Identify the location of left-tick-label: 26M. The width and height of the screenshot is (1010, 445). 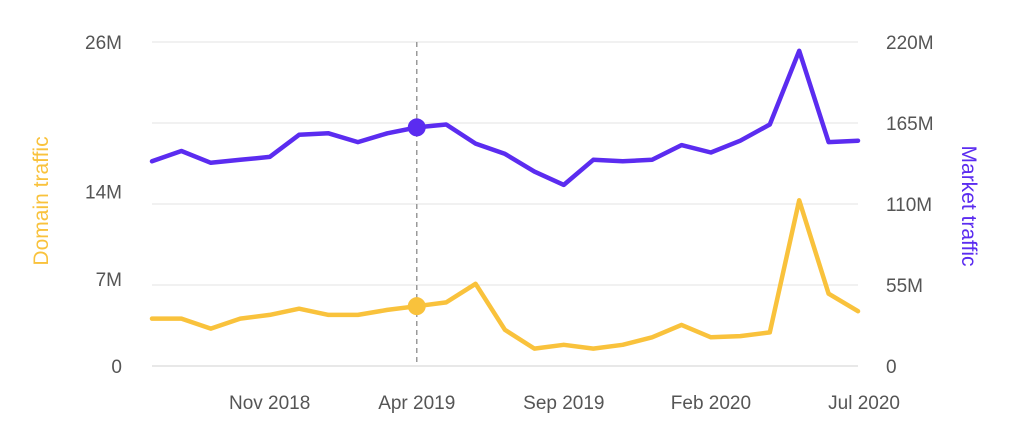
(103, 43).